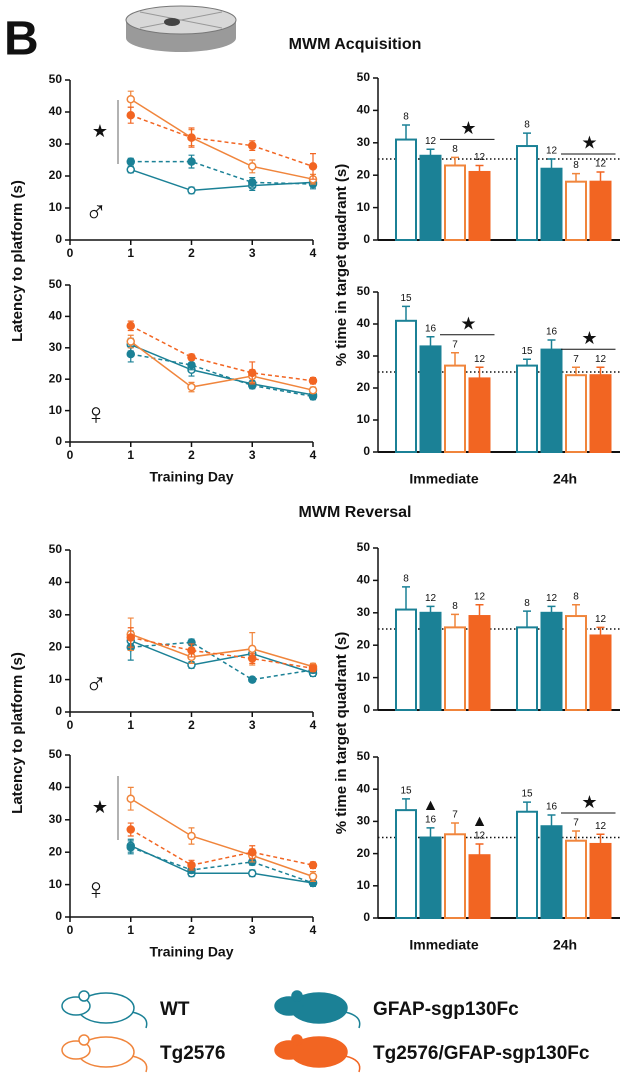 Image resolution: width=622 pixels, height=1075 pixels. Describe the element at coordinates (181, 28) in the screenshot. I see `maze-icon` at that location.